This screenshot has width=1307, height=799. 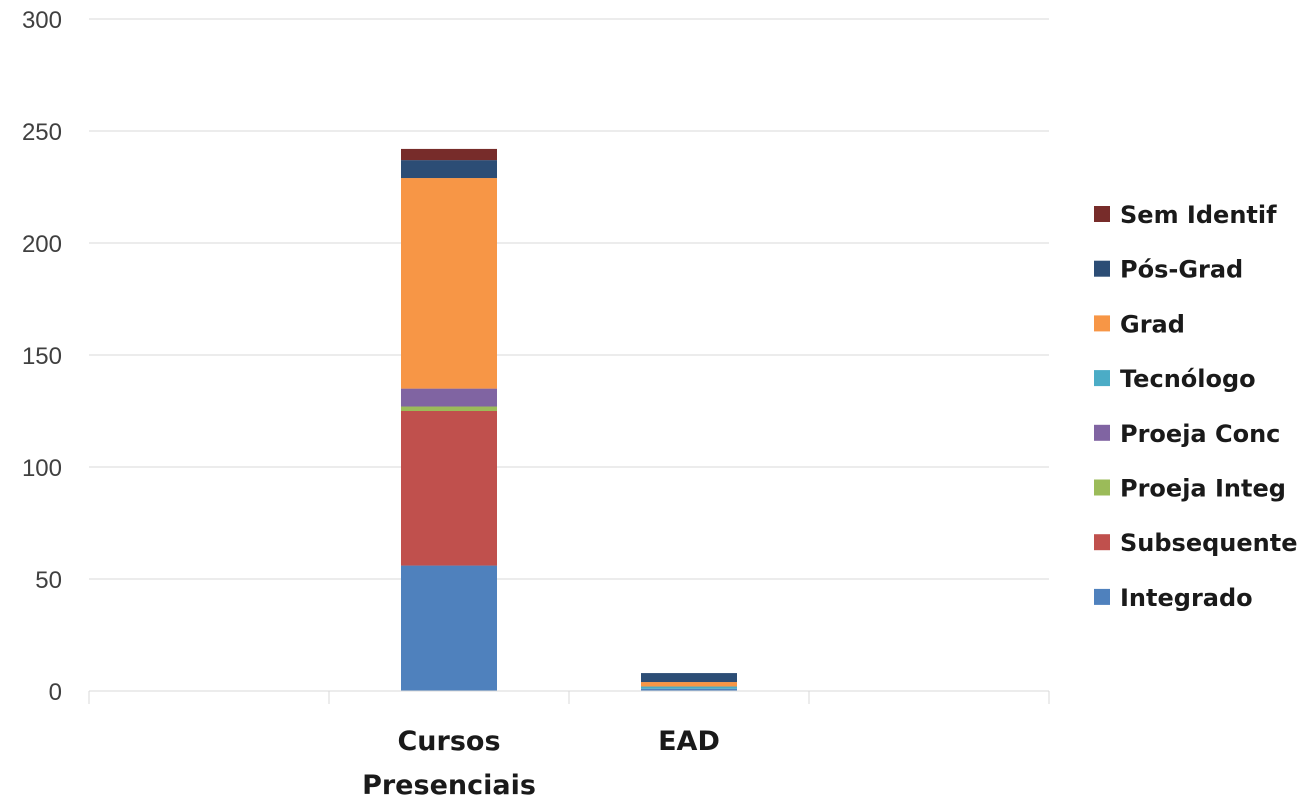 I want to click on x-category-label: Presenciais, so click(x=449, y=784).